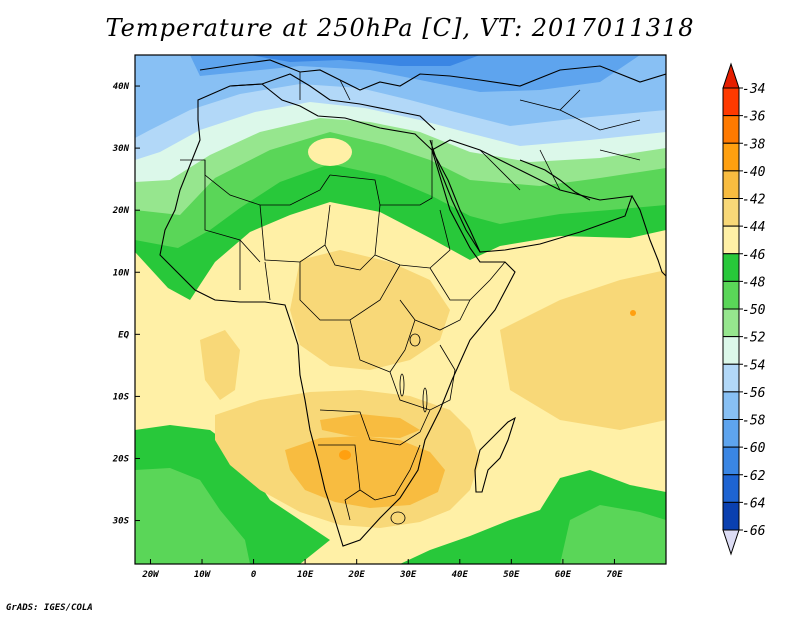 The width and height of the screenshot is (800, 618). Describe the element at coordinates (563, 575) in the screenshot. I see `lon-label: 60E` at that location.